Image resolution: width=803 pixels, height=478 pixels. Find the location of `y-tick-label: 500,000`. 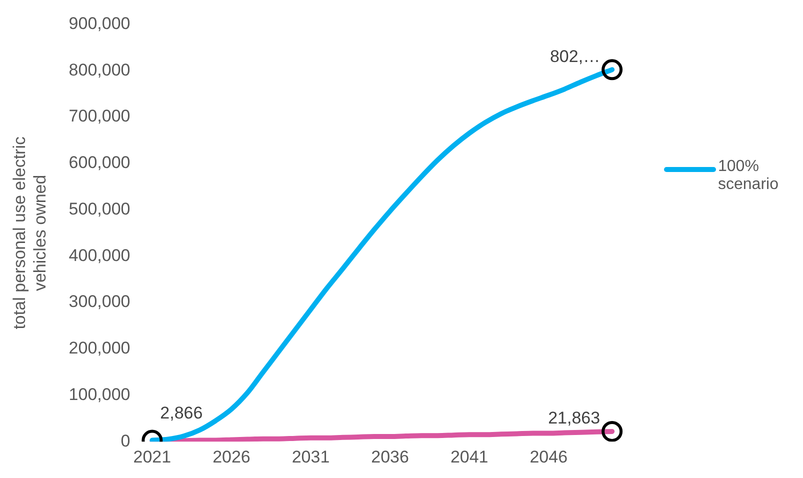

y-tick-label: 500,000 is located at coordinates (99, 208).